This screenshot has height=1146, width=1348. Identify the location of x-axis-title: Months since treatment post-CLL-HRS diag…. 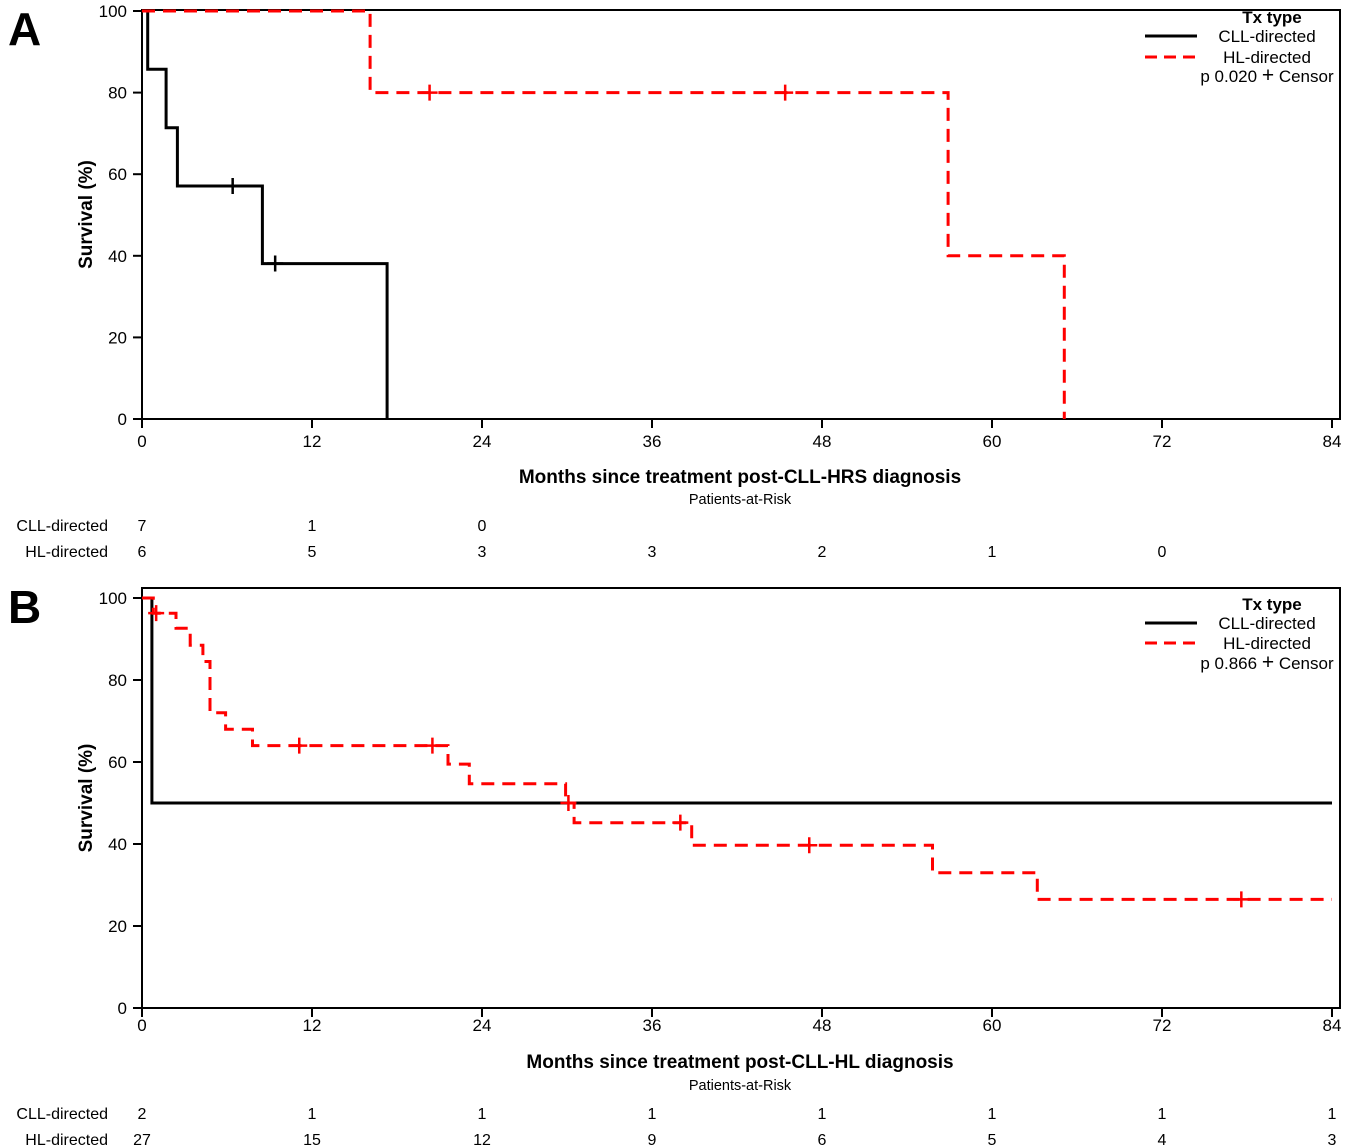
(740, 477).